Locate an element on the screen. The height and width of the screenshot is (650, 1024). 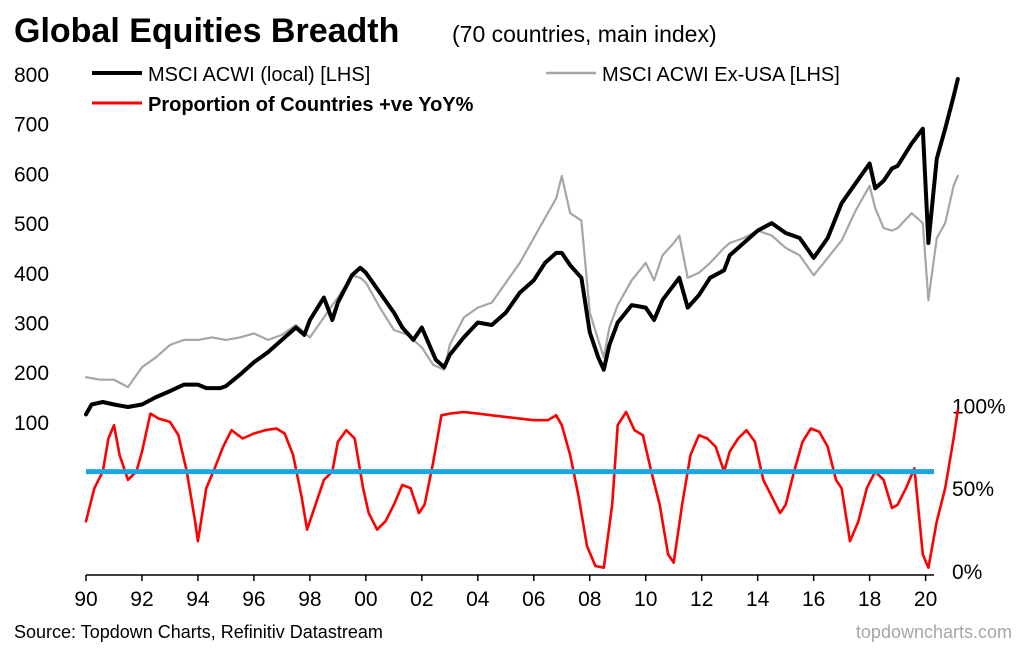
x-tick-label: 94 is located at coordinates (198, 599).